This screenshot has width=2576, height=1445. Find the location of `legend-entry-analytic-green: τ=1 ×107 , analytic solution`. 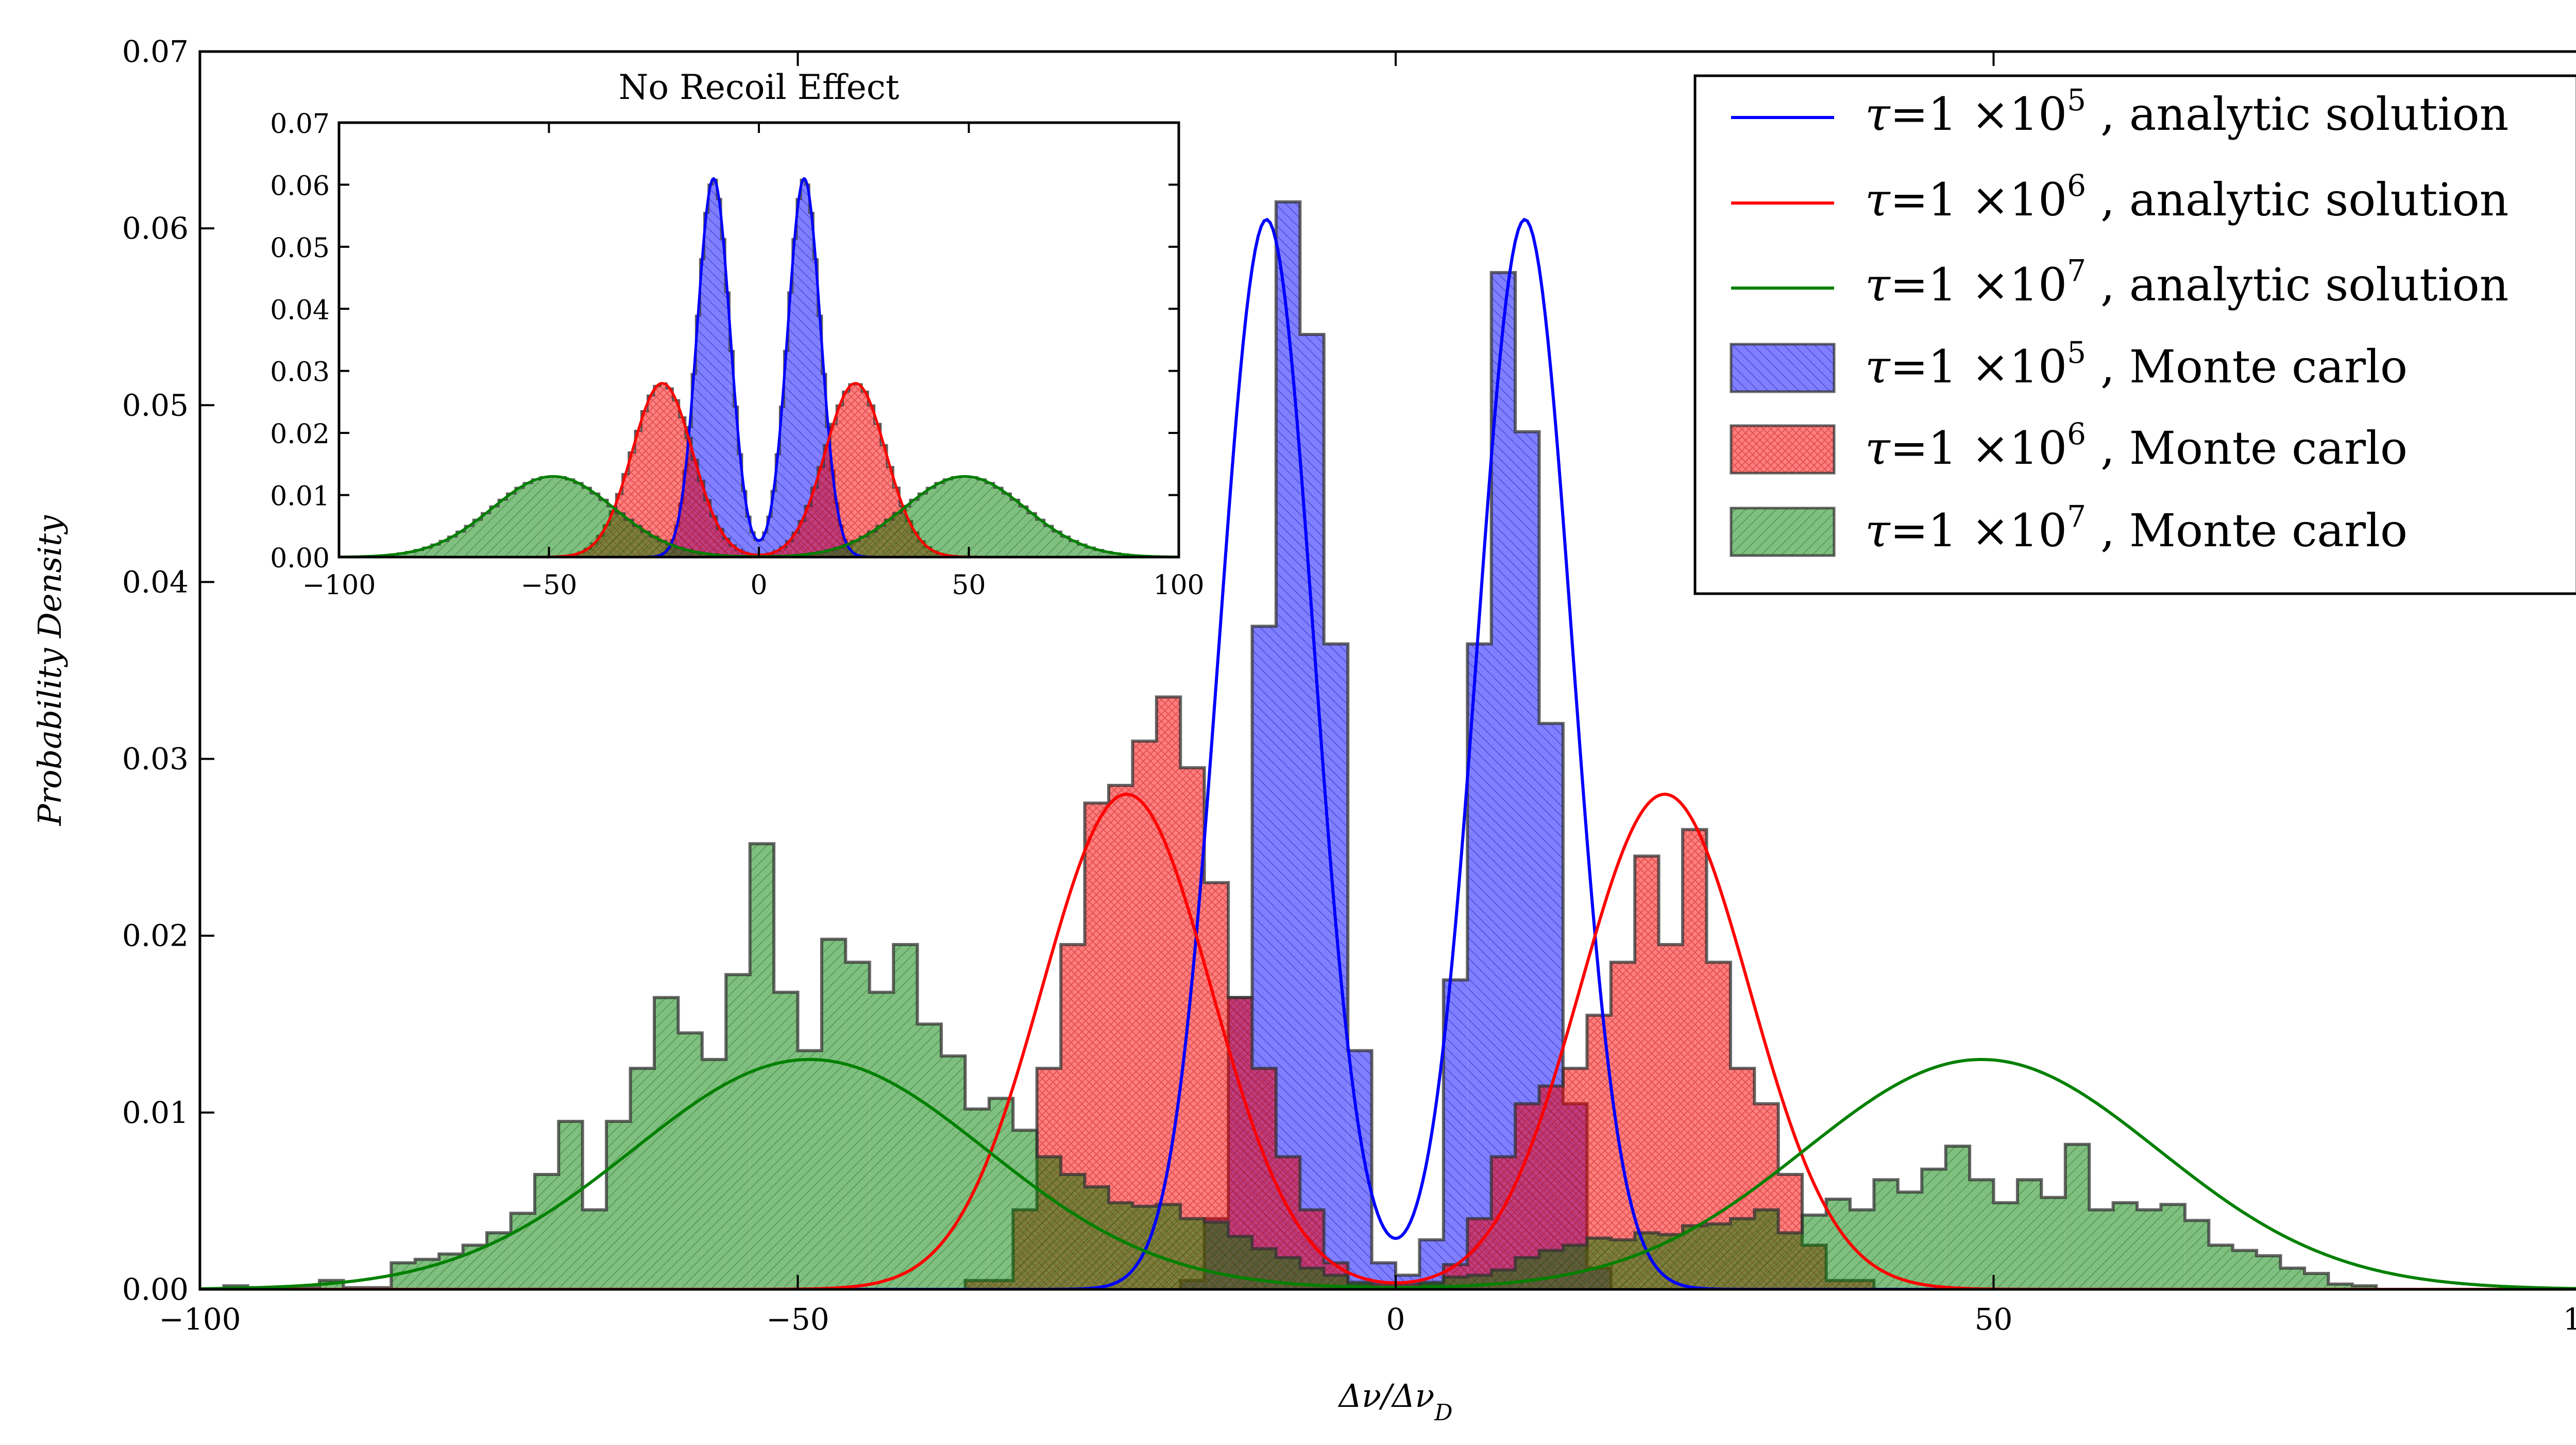

legend-entry-analytic-green: τ=1 ×107 , analytic solution is located at coordinates (2120, 282).